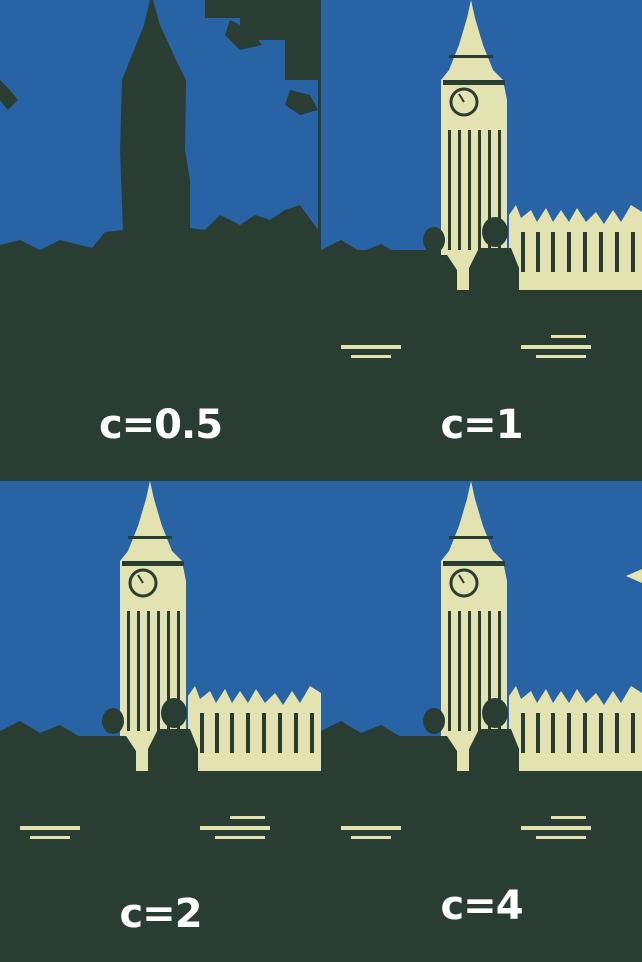 This screenshot has width=642, height=962. What do you see at coordinates (481, 425) in the screenshot?
I see `caption-c-1: c=1` at bounding box center [481, 425].